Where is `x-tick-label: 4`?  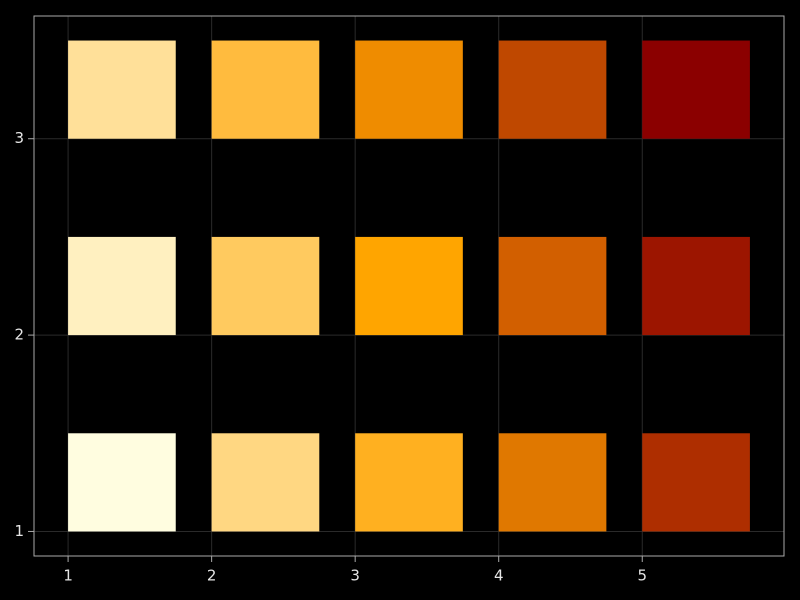
x-tick-label: 4 is located at coordinates (499, 576).